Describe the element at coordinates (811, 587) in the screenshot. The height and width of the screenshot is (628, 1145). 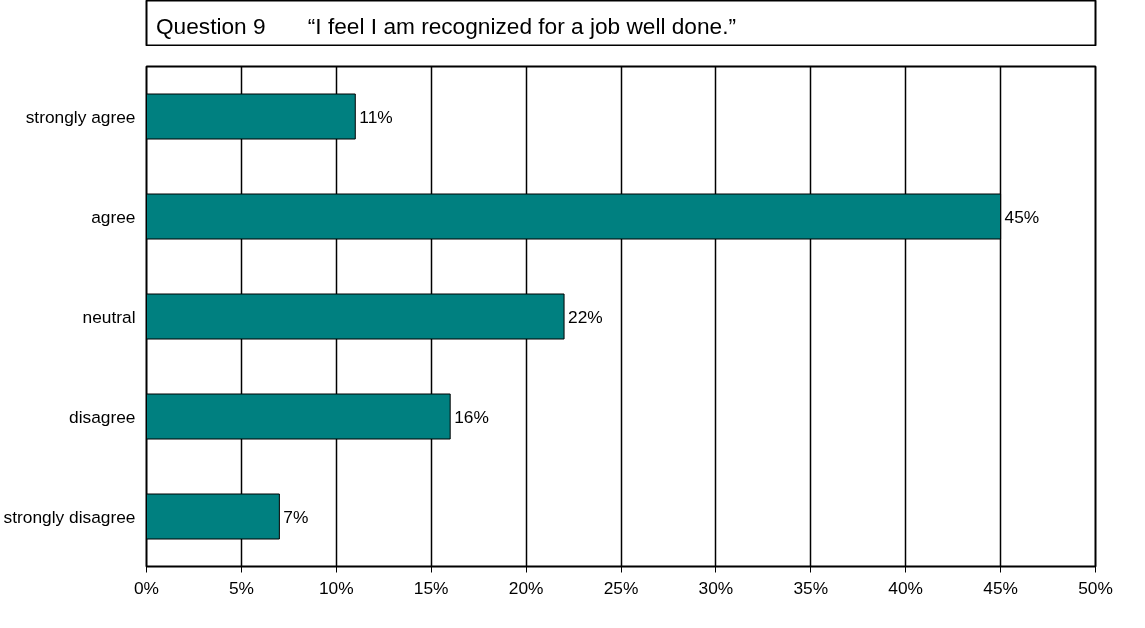
I see `x-tick-label: 35%` at that location.